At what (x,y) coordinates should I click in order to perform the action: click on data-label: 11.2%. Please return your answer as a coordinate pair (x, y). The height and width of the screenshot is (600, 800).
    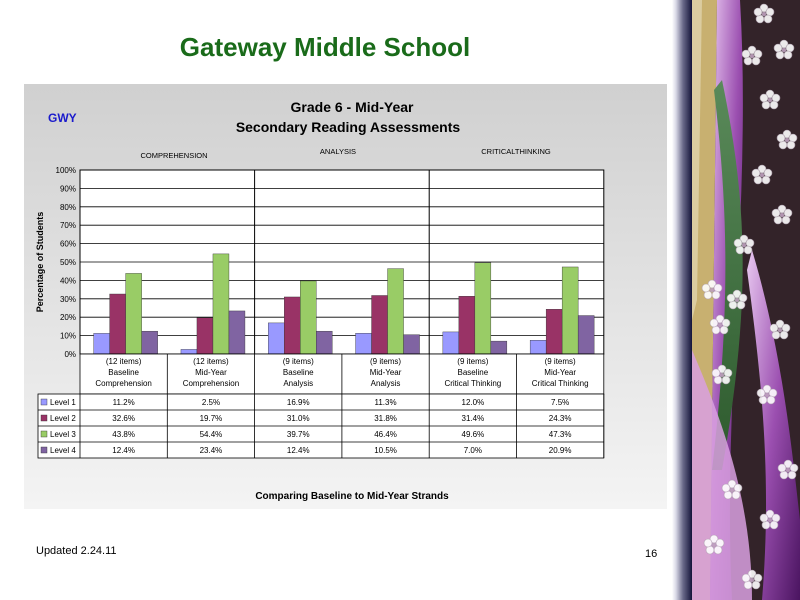
    Looking at the image, I should click on (124, 402).